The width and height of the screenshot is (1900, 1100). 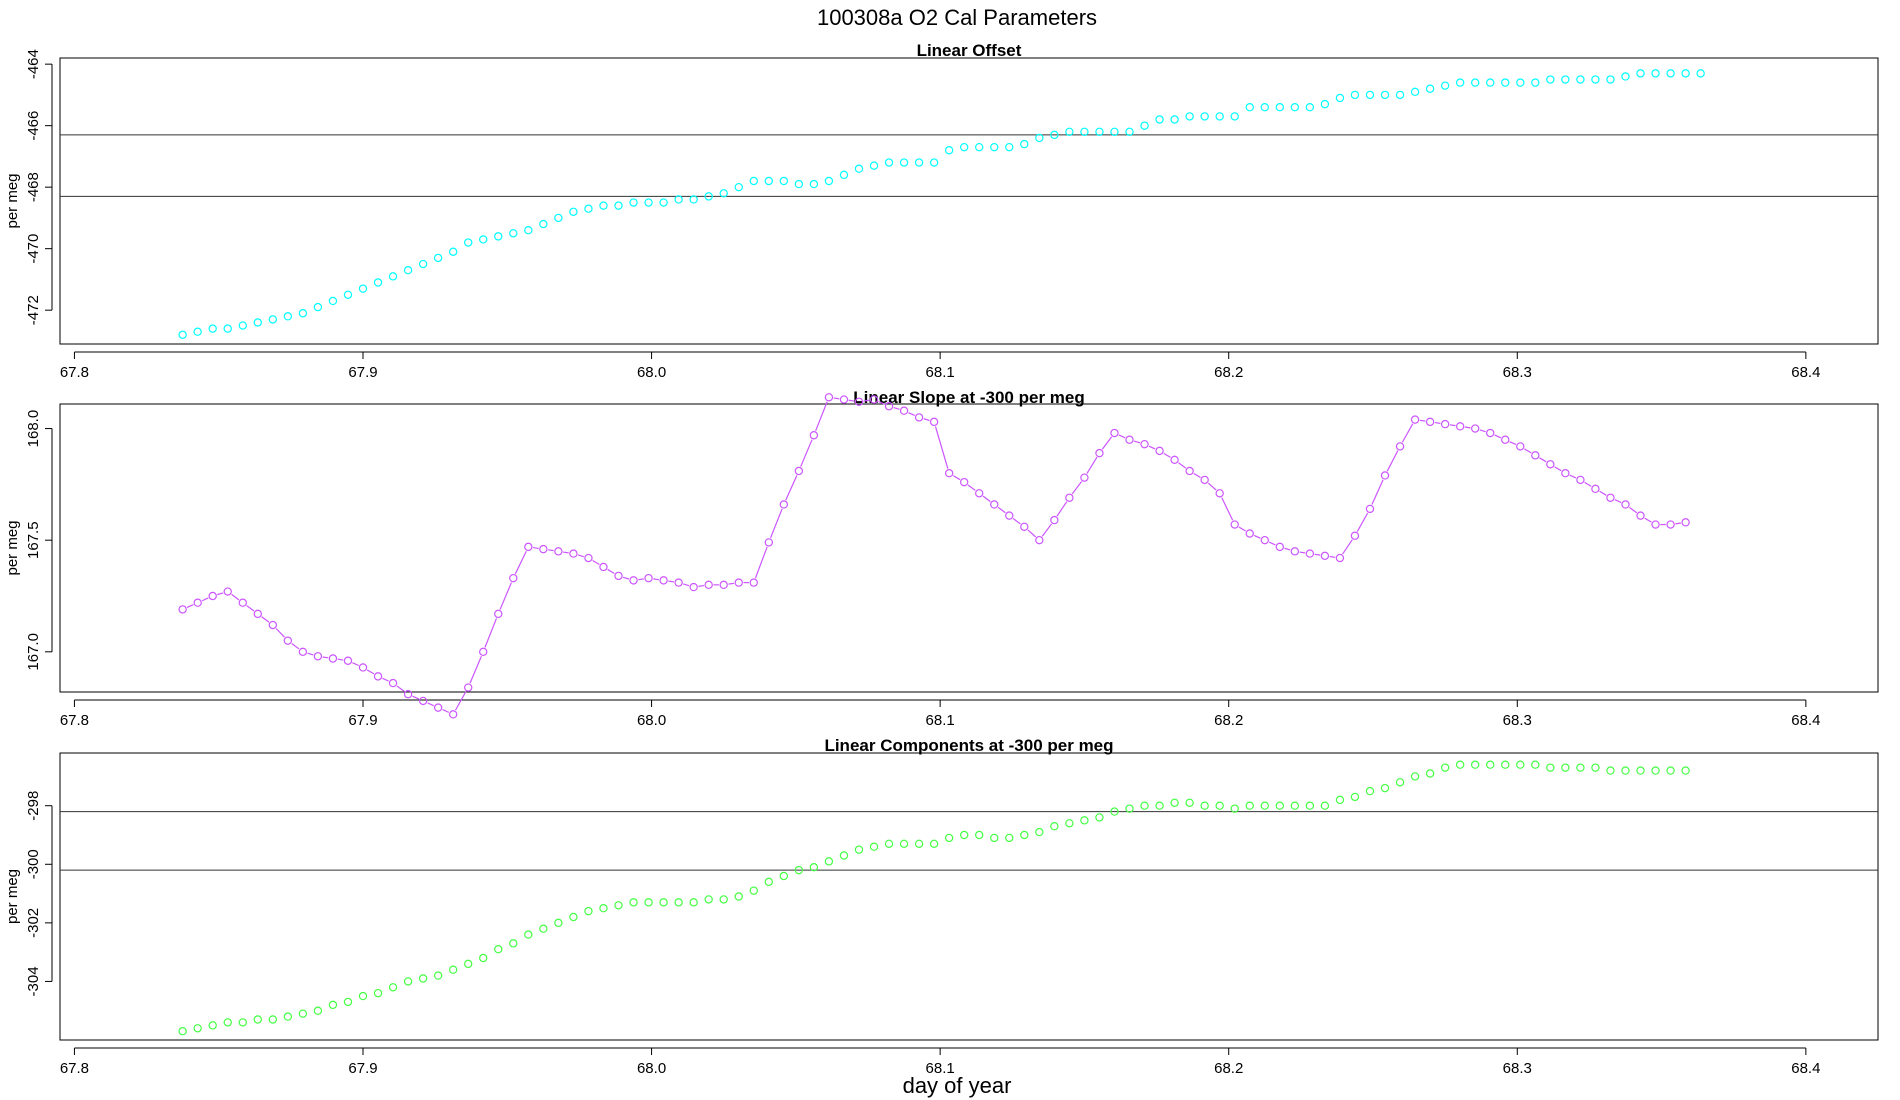 I want to click on x-tick-label: 68.3, so click(x=1517, y=372).